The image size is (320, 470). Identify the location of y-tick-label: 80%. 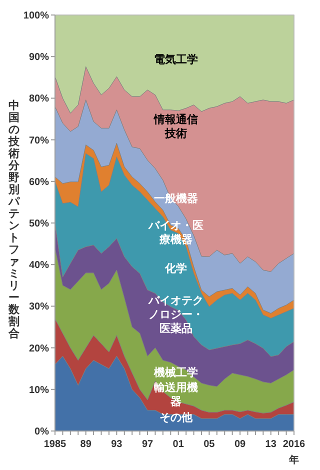
(39, 99).